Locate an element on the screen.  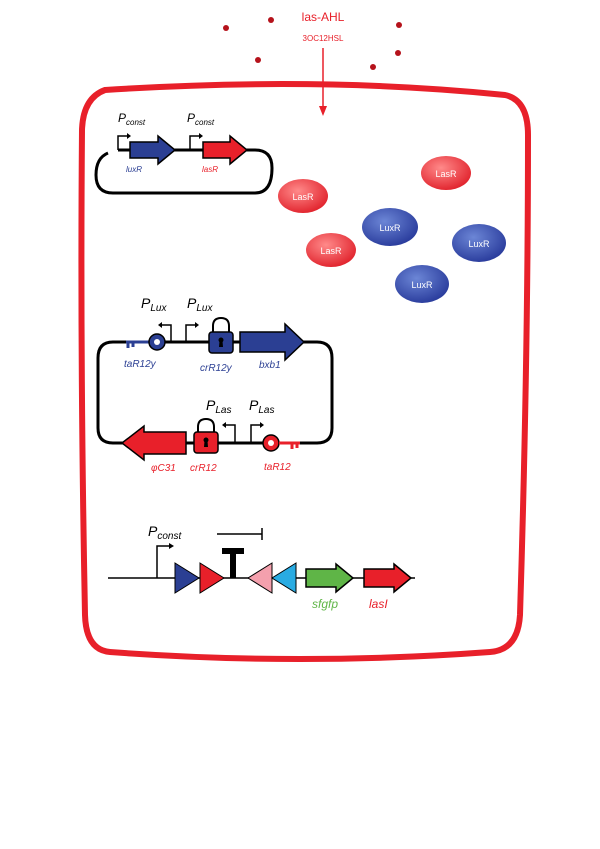
luxr-gene-label: luxR is located at coordinates (134, 169).